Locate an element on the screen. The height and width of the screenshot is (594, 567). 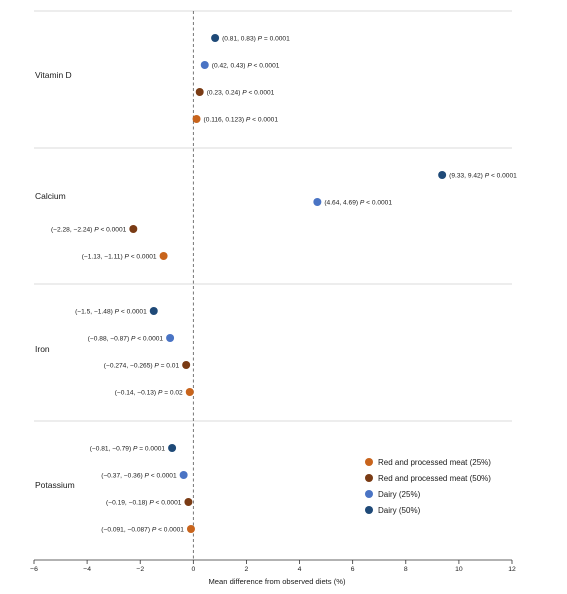
category-label: Potassium is located at coordinates (55, 485).